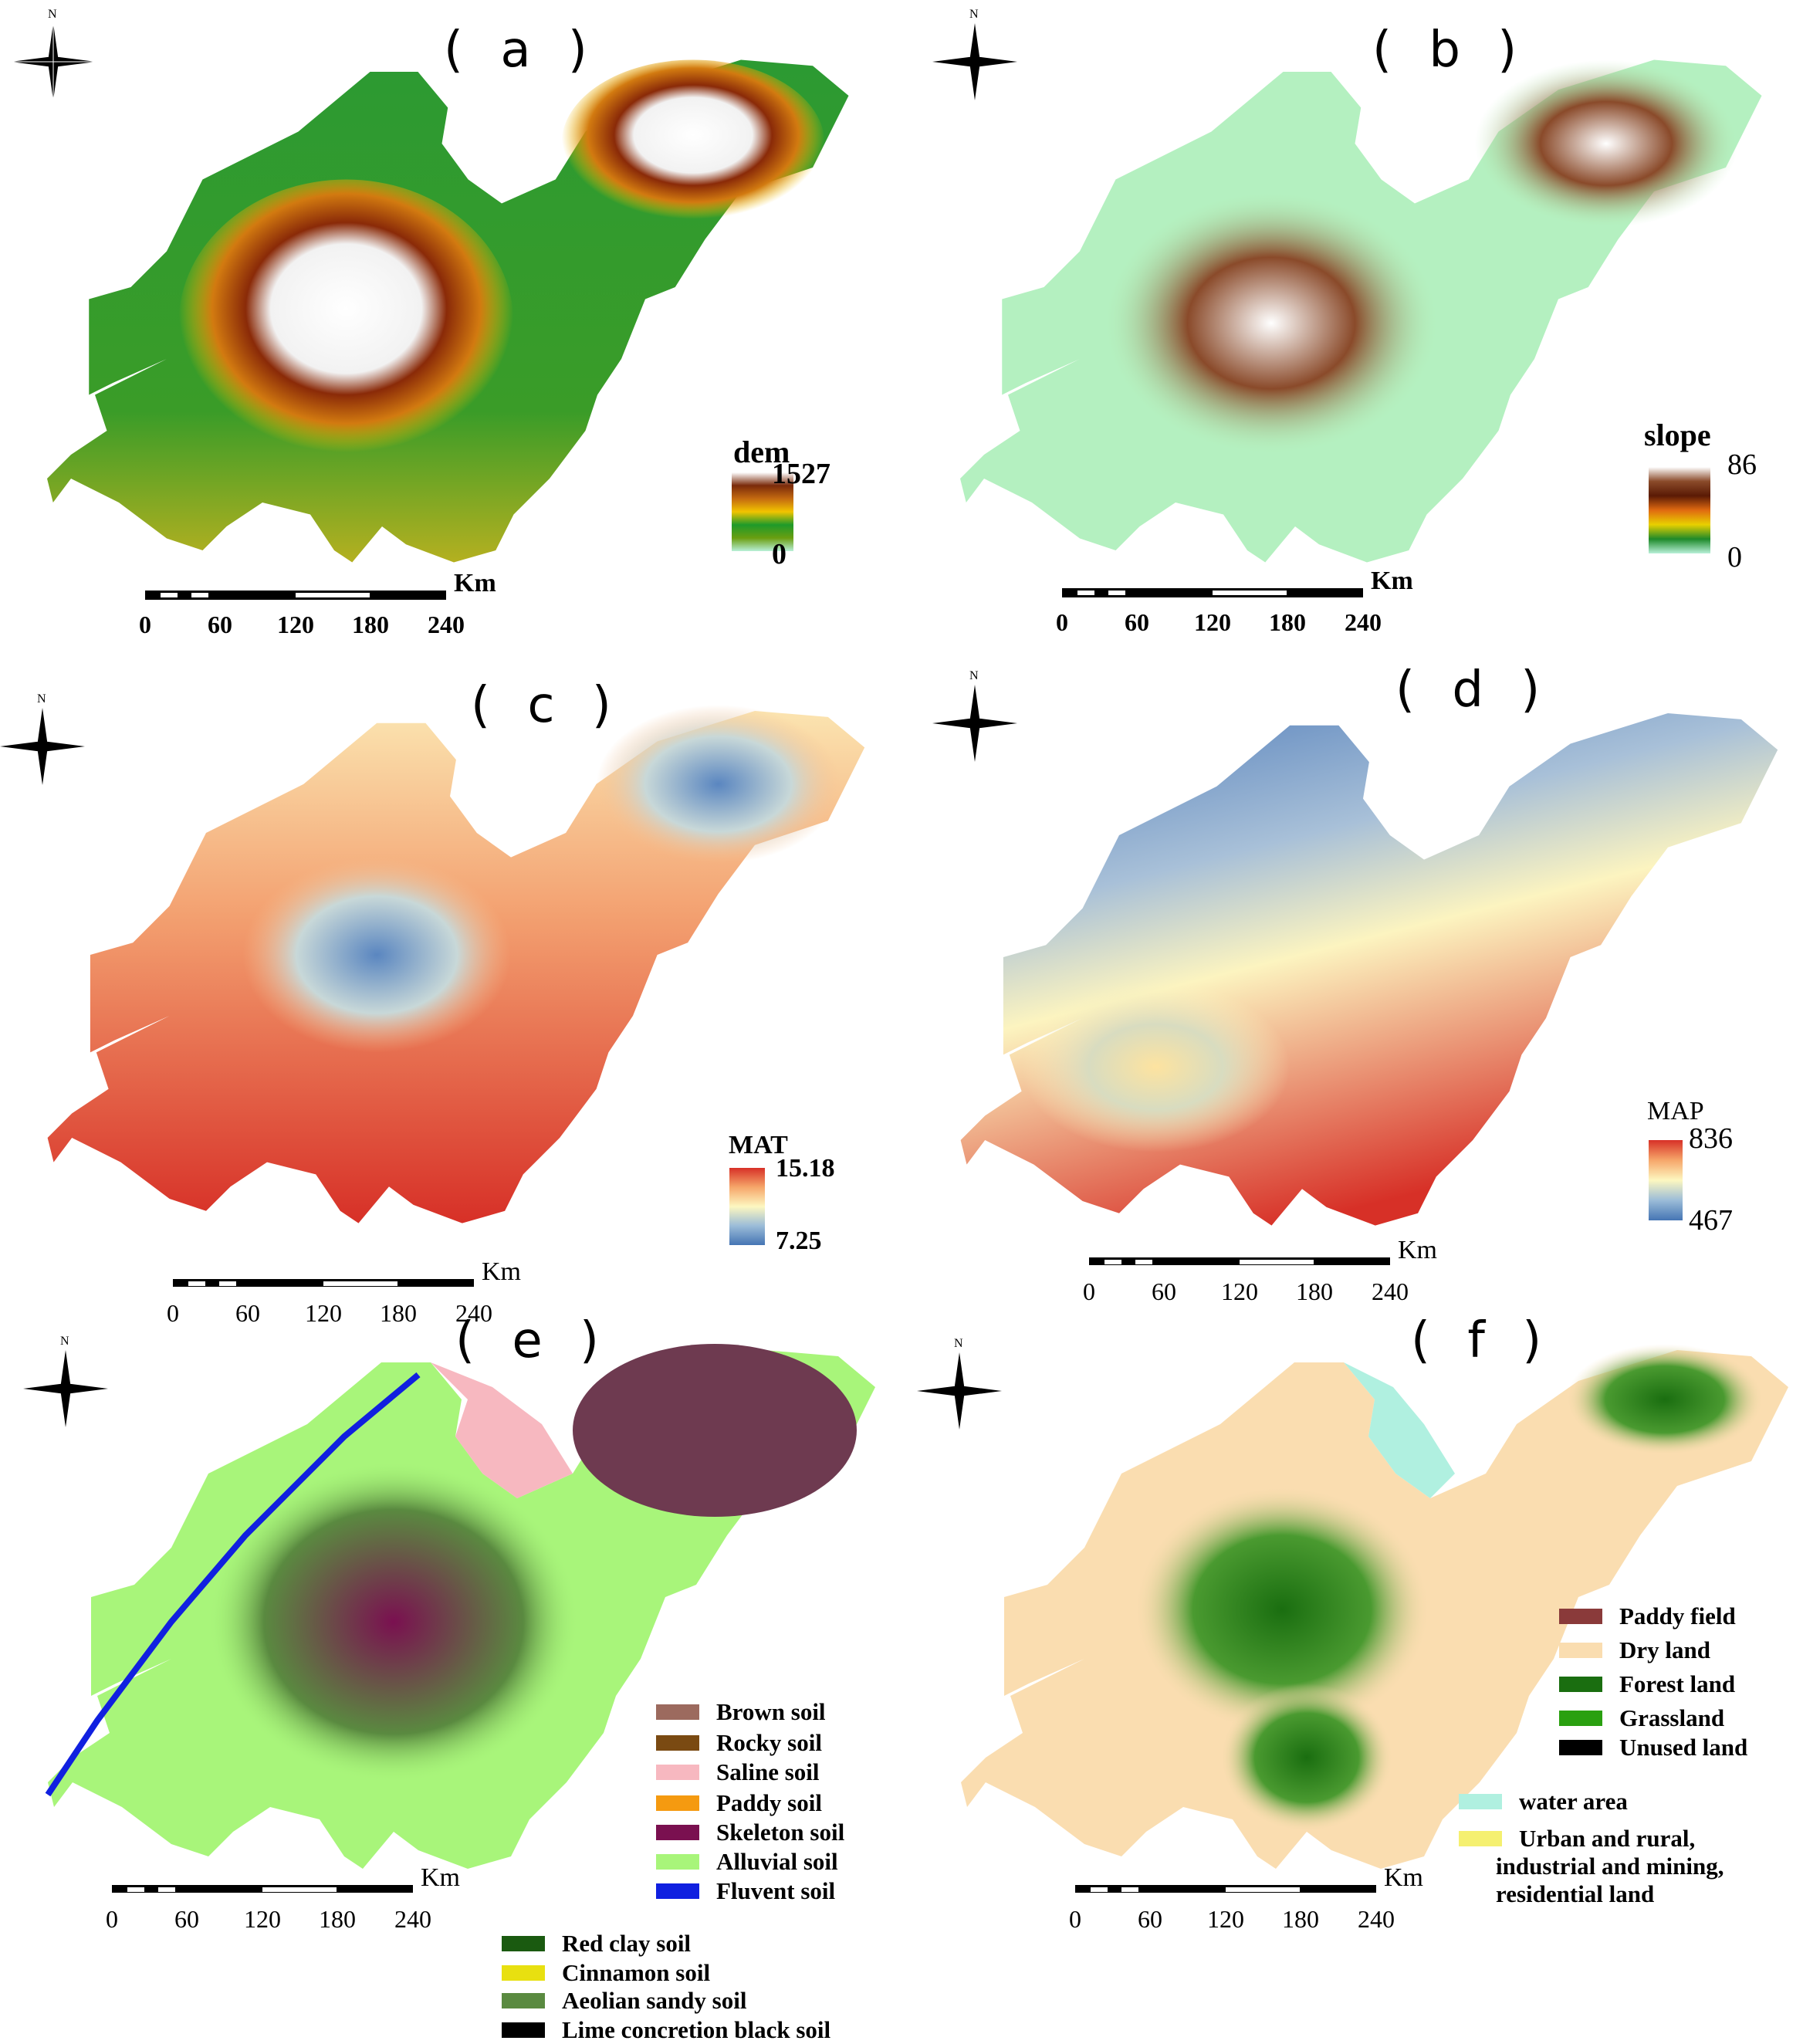 The width and height of the screenshot is (1803, 2044). I want to click on landuse-legend-item: Forest land, so click(1647, 1684).